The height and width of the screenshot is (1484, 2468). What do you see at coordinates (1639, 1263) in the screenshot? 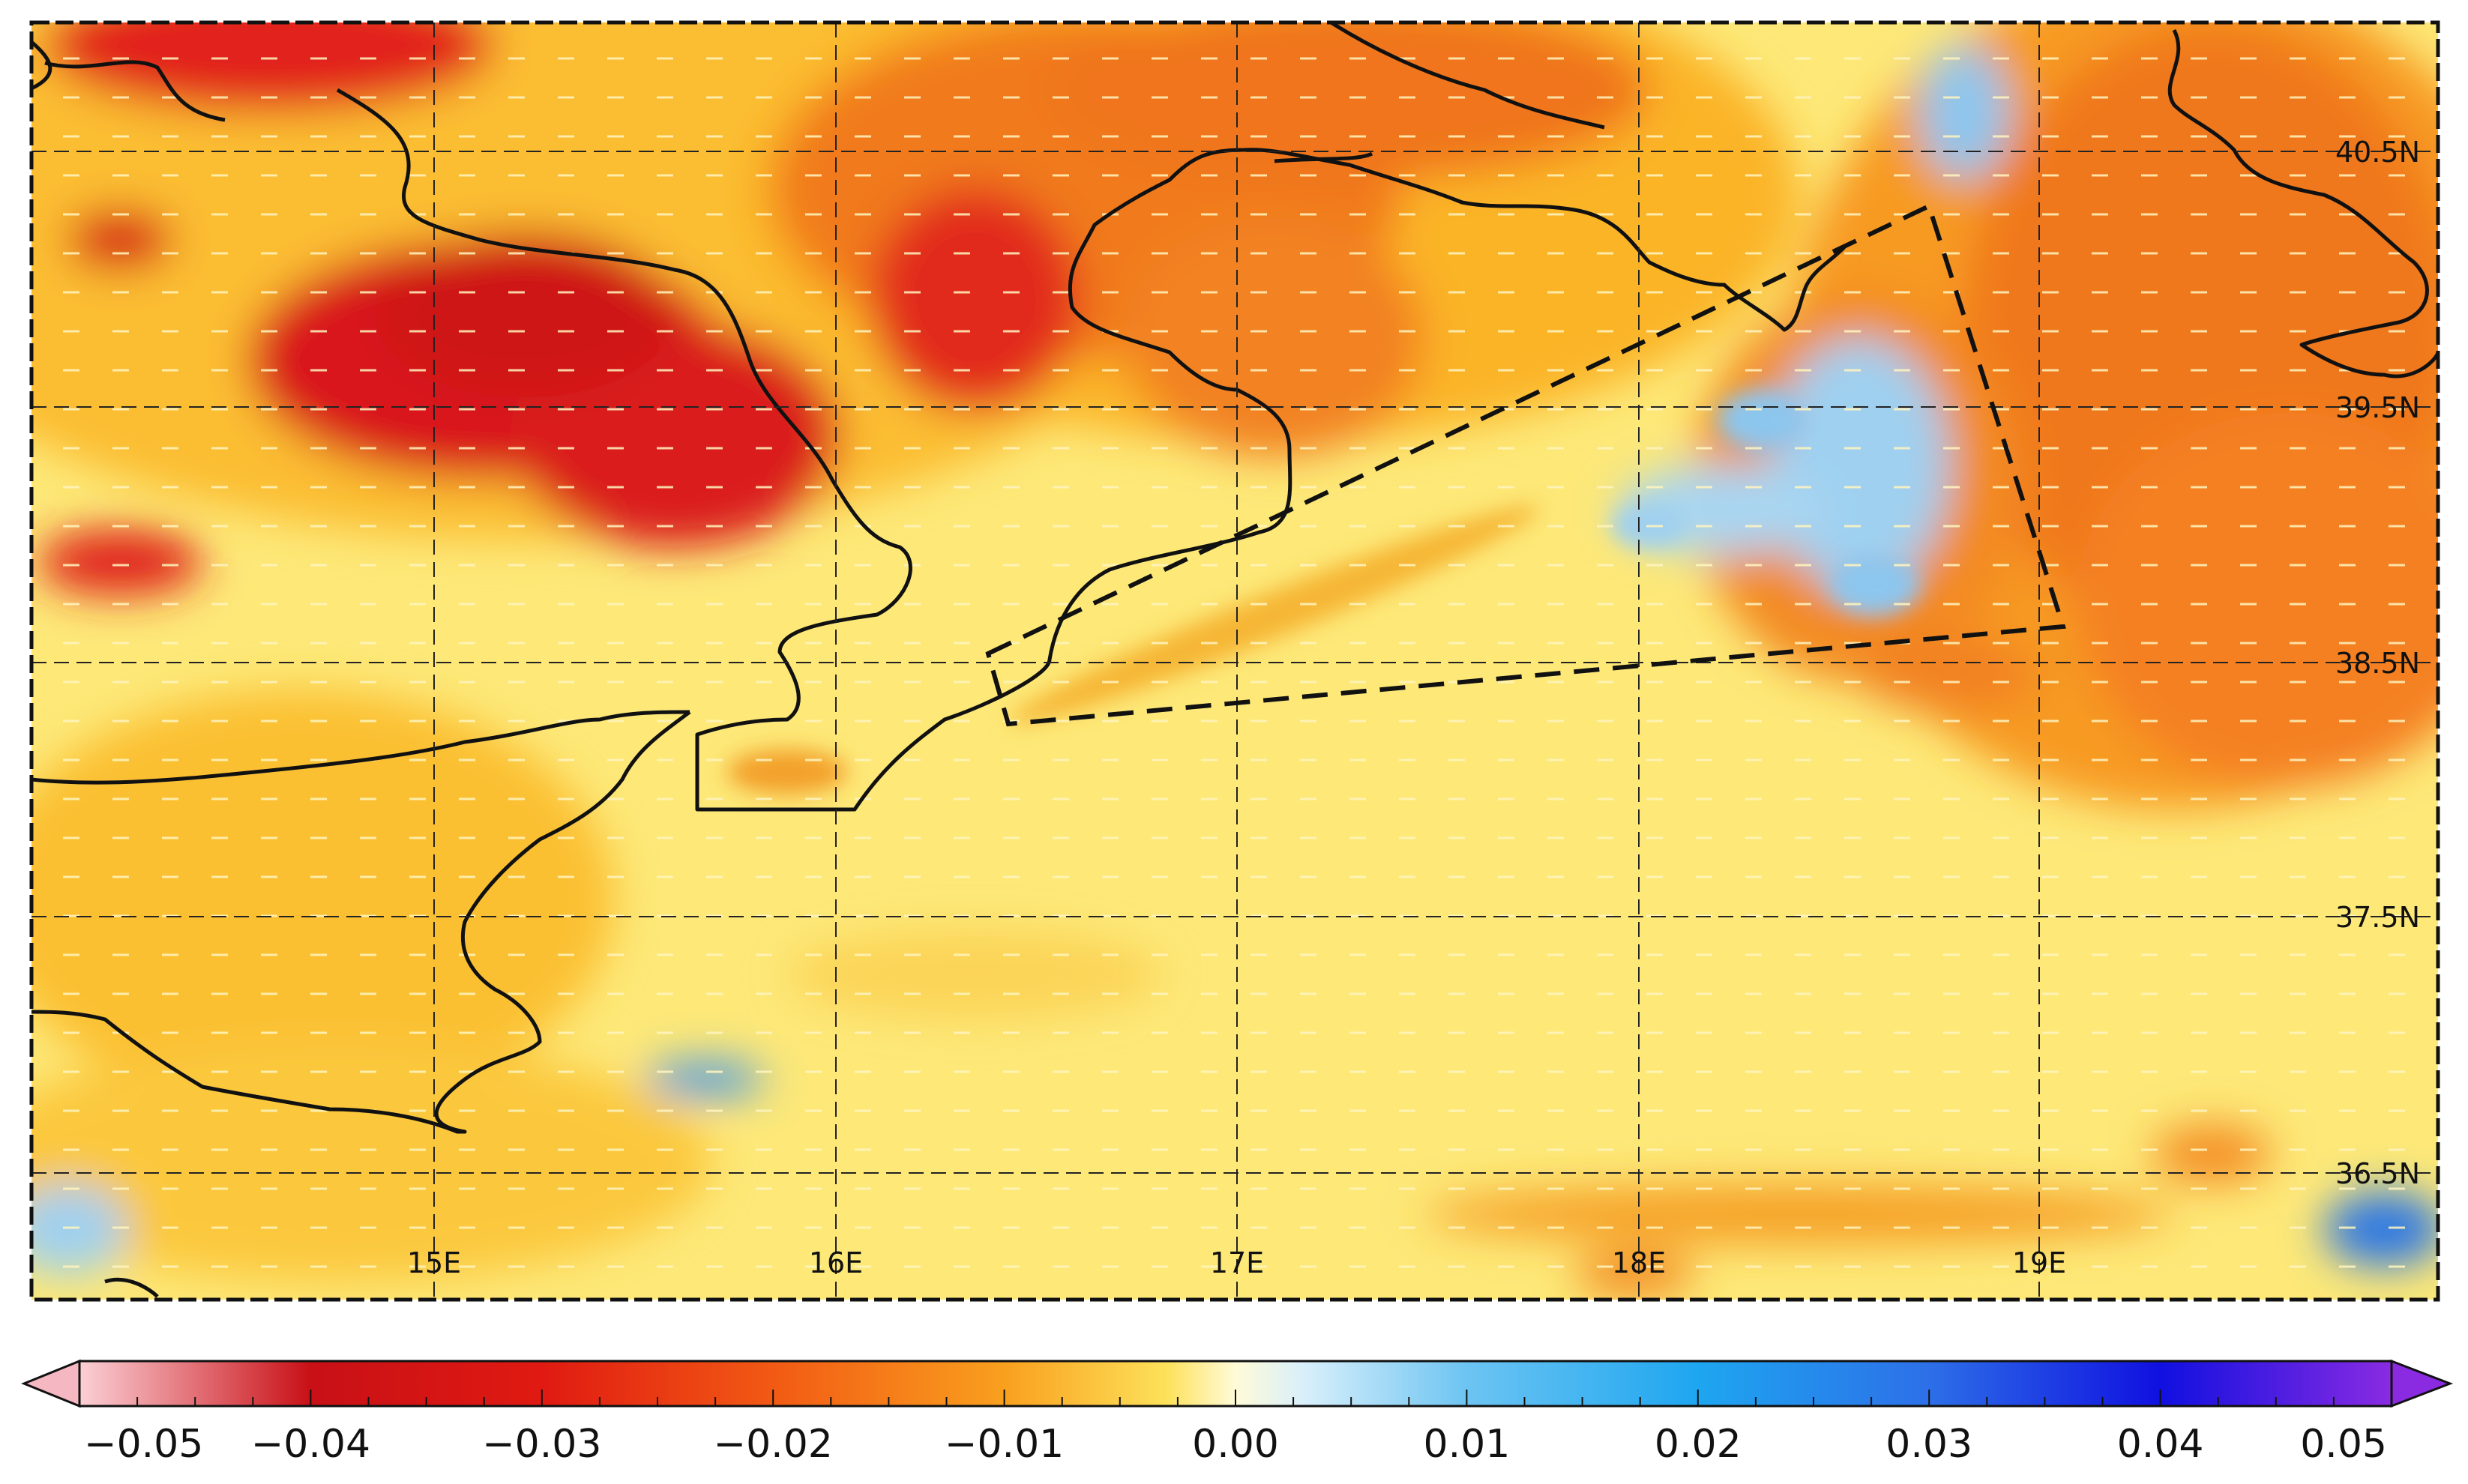
I see `lon-label-18e: 18E` at bounding box center [1639, 1263].